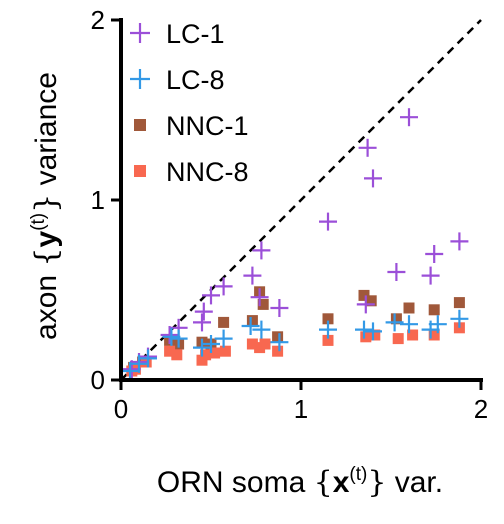  I want to click on legend-label: NNC-8, so click(207, 172).